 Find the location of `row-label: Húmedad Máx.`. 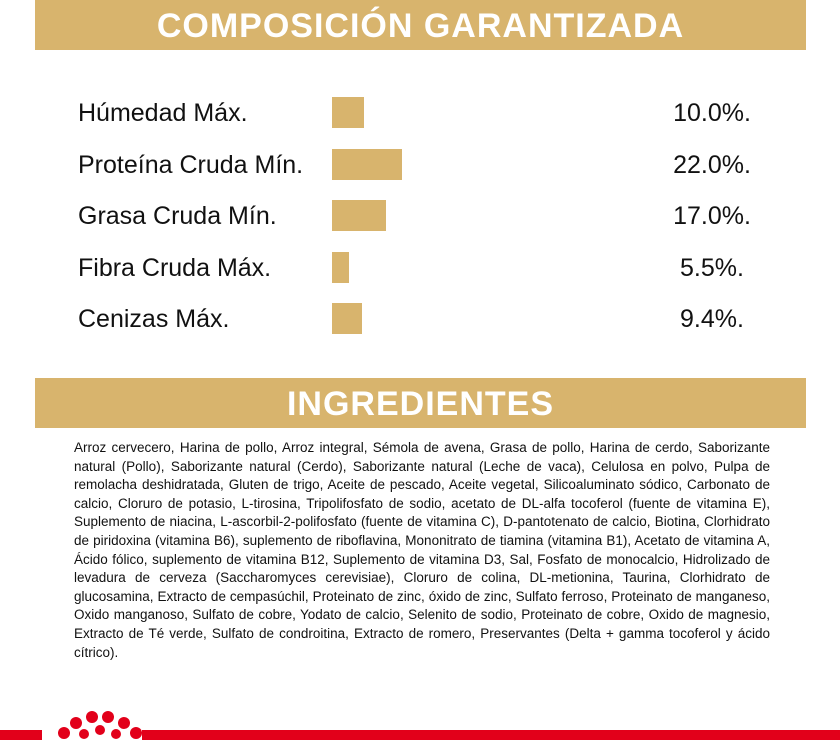

row-label: Húmedad Máx. is located at coordinates (163, 113).